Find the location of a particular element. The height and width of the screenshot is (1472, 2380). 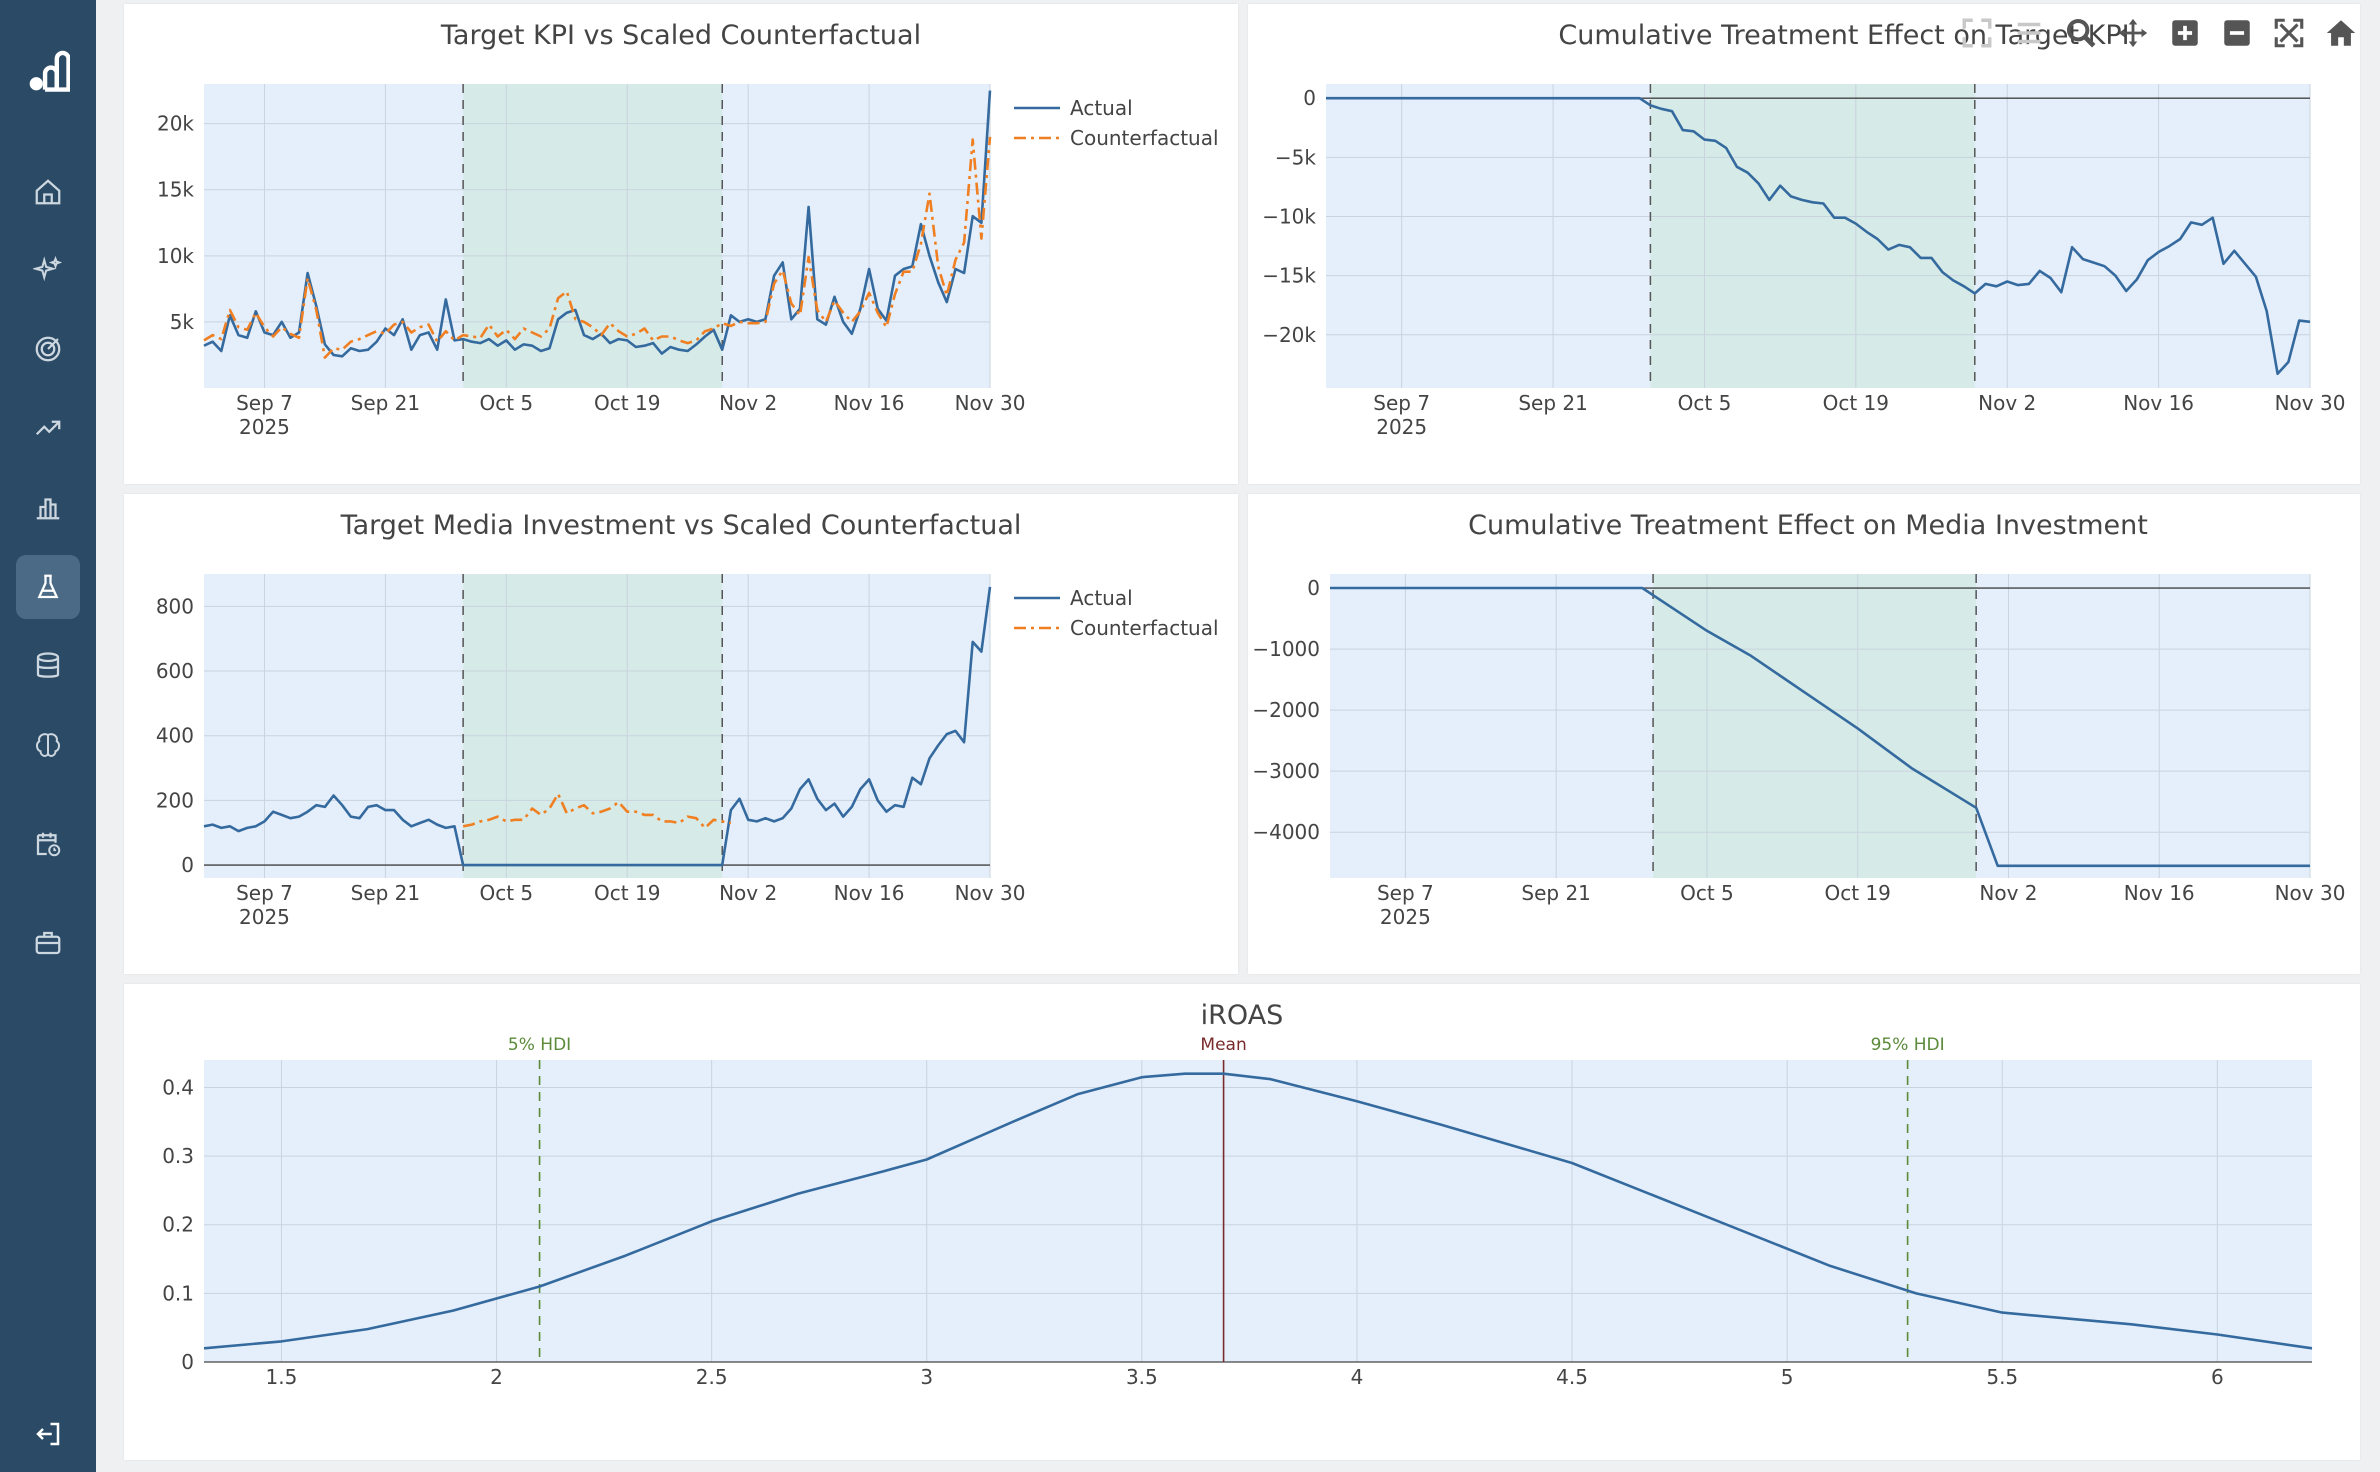

y-tick-label: 0.2 is located at coordinates (178, 1225).